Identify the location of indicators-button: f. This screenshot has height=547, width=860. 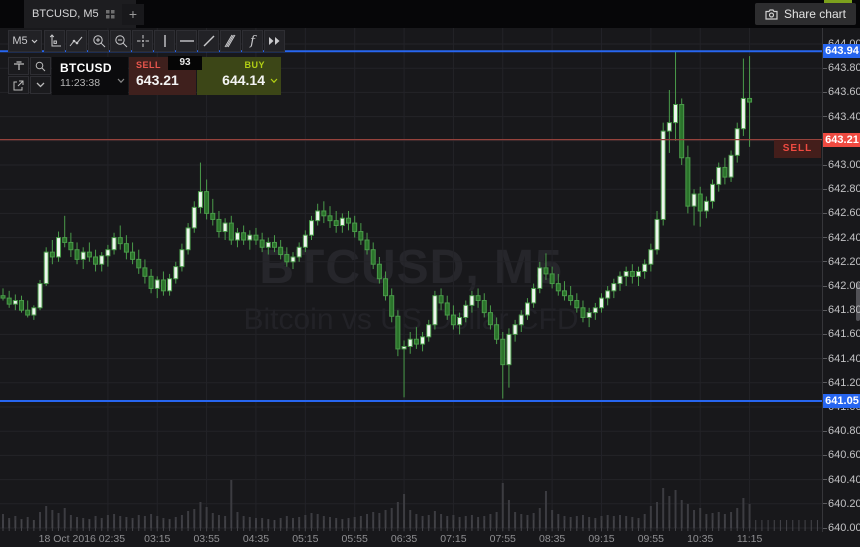
(252, 41).